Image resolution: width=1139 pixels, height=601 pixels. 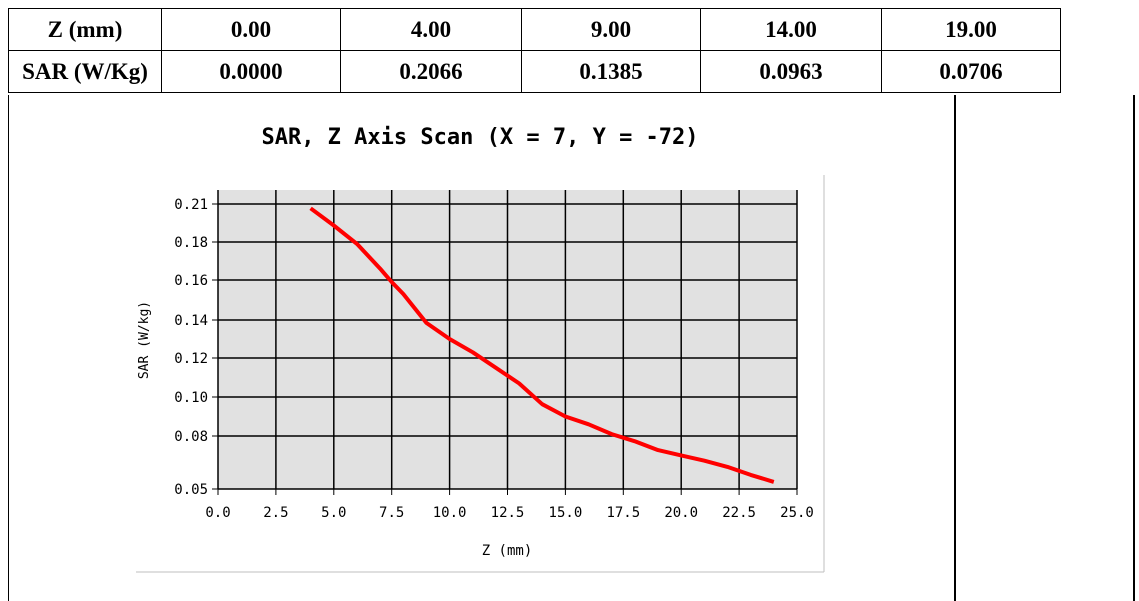 I want to click on table-cell: 0.0963, so click(x=791, y=71).